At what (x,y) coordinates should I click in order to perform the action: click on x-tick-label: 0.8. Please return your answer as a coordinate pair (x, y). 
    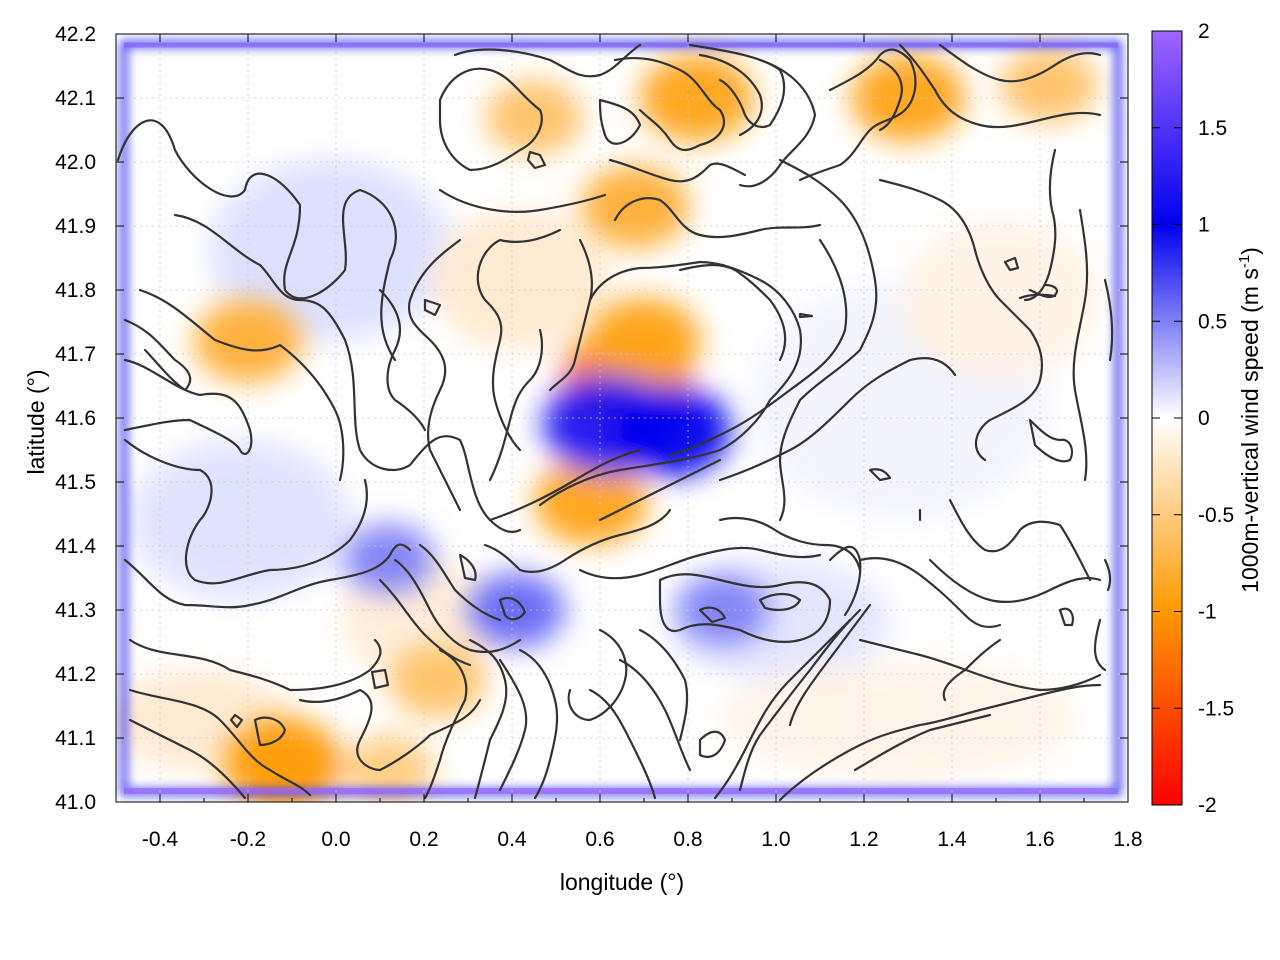
    Looking at the image, I should click on (687, 839).